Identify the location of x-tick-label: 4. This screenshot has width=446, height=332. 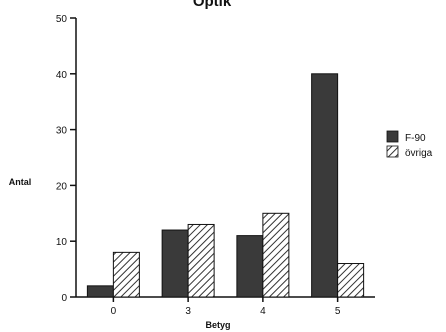
(263, 311).